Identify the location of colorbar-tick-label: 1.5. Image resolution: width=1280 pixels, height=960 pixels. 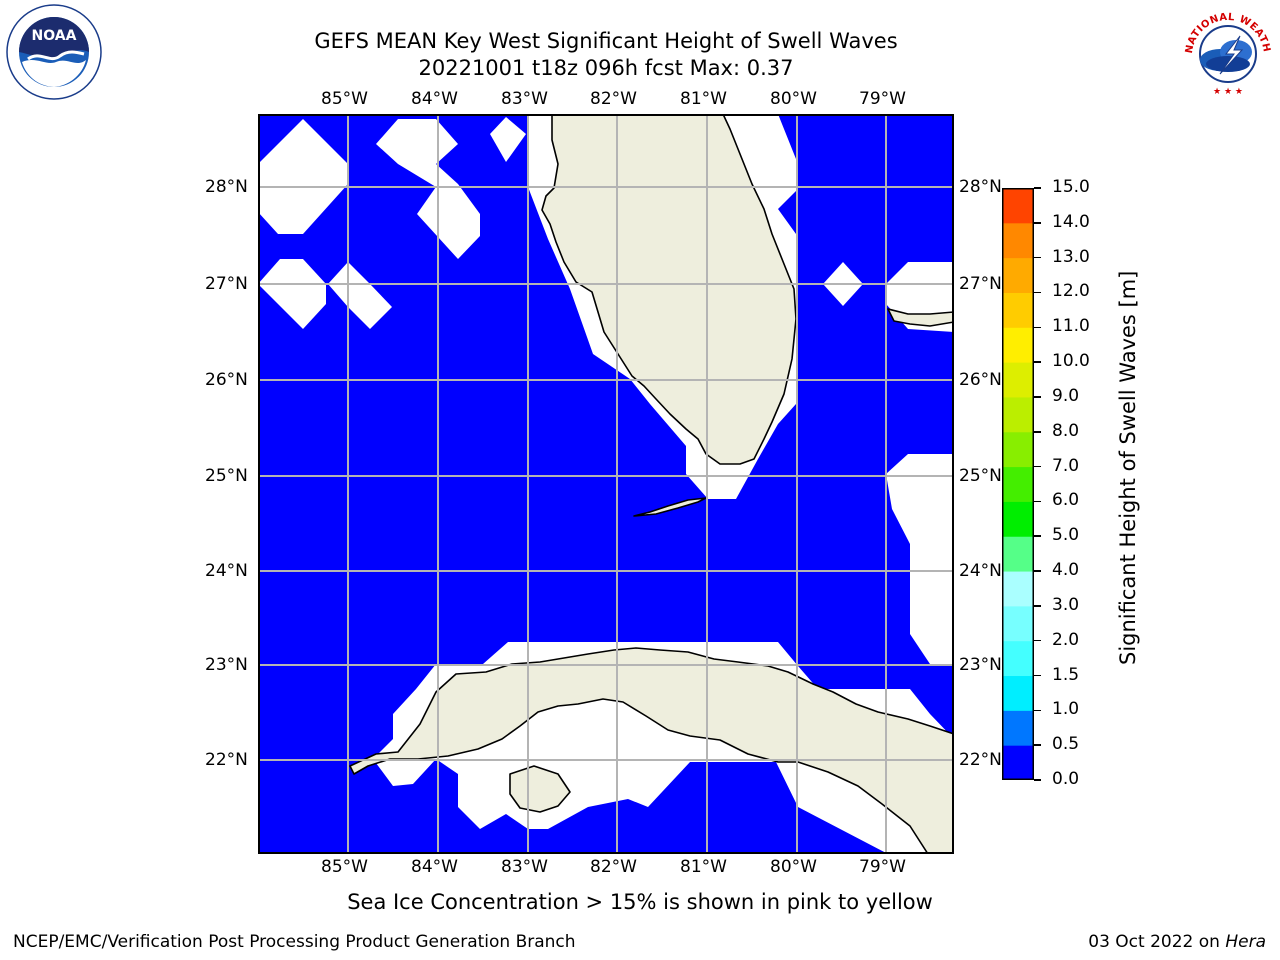
(1066, 674).